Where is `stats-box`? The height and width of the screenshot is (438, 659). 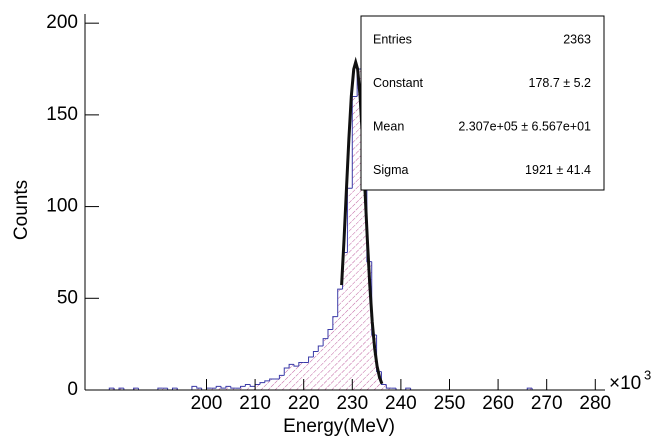 stats-box is located at coordinates (482, 103).